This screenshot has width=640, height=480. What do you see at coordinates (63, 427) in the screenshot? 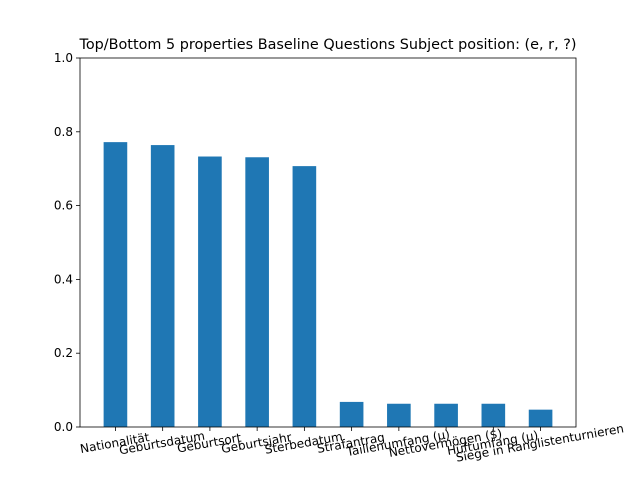
I see `y-tick-label: 0.0` at bounding box center [63, 427].